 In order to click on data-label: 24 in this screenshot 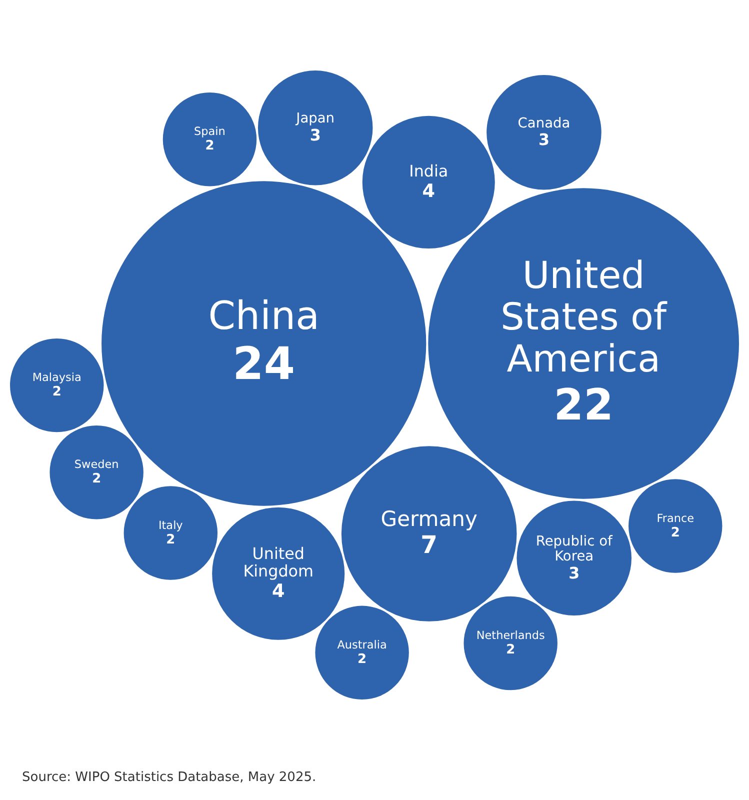, I will do `click(264, 363)`.